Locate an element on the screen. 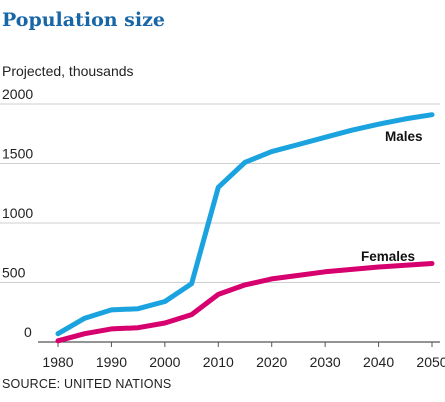 Image resolution: width=445 pixels, height=402 pixels. x-tick-label: 2050 is located at coordinates (430, 362).